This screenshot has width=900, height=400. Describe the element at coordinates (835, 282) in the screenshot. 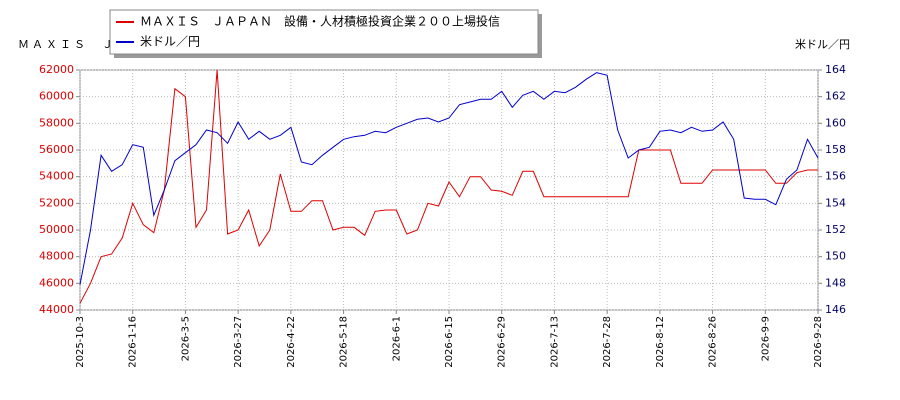

I see `y2-tick-label: 148` at that location.